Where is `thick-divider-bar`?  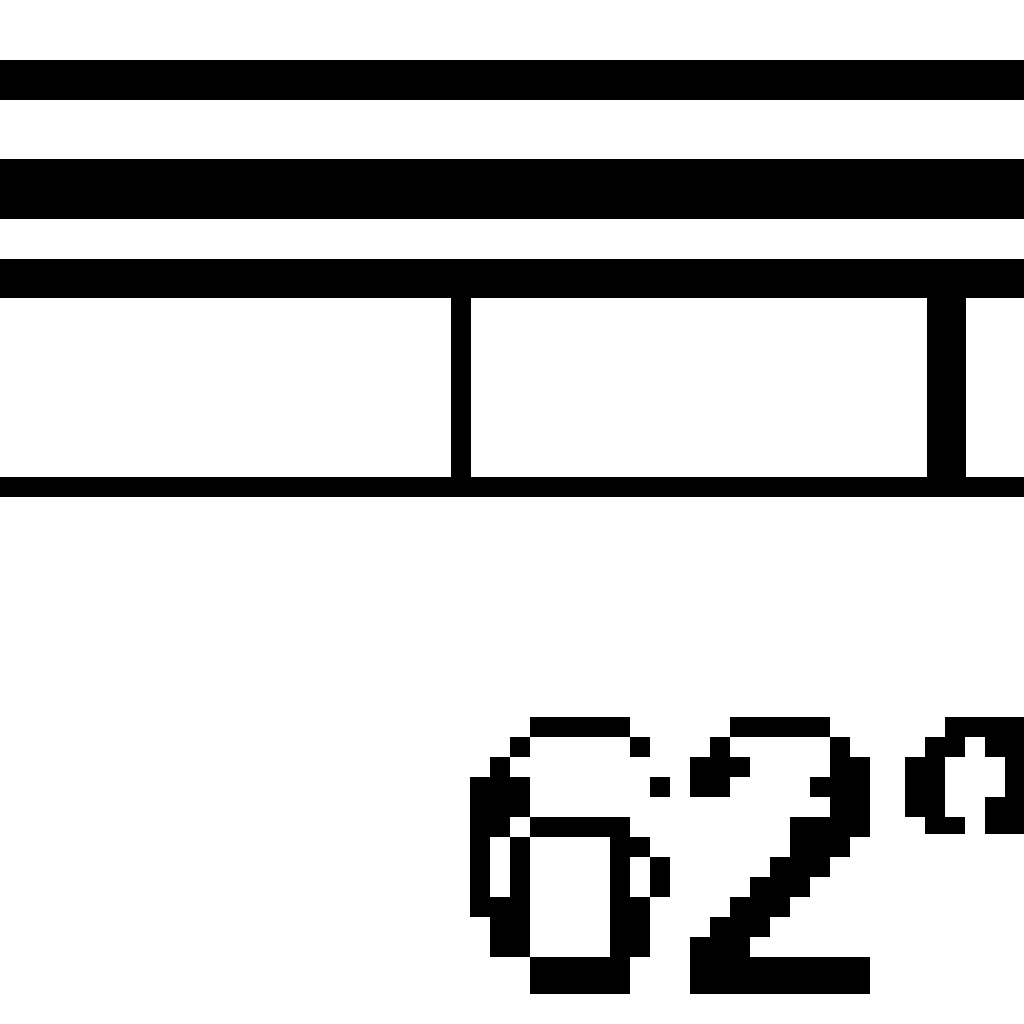 thick-divider-bar is located at coordinates (512, 189).